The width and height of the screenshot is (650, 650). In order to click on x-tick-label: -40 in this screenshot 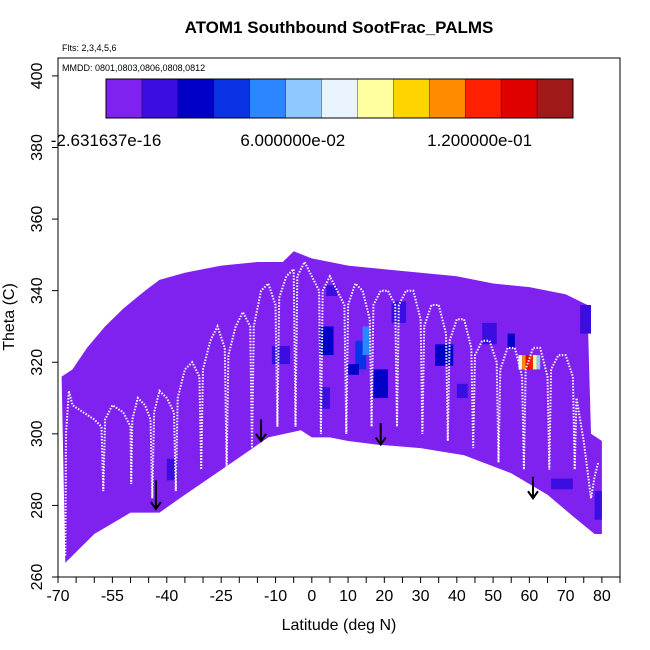, I will do `click(166, 596)`.